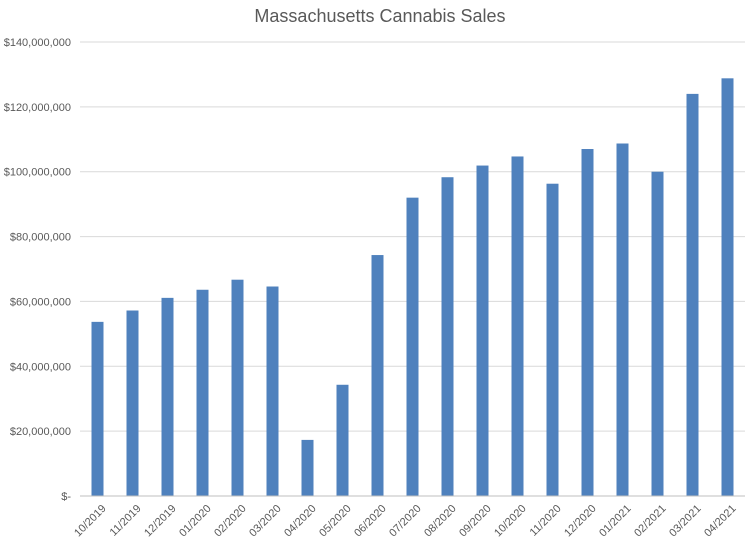 The image size is (750, 548). I want to click on y-tick-label: $40,000,000, so click(40, 367).